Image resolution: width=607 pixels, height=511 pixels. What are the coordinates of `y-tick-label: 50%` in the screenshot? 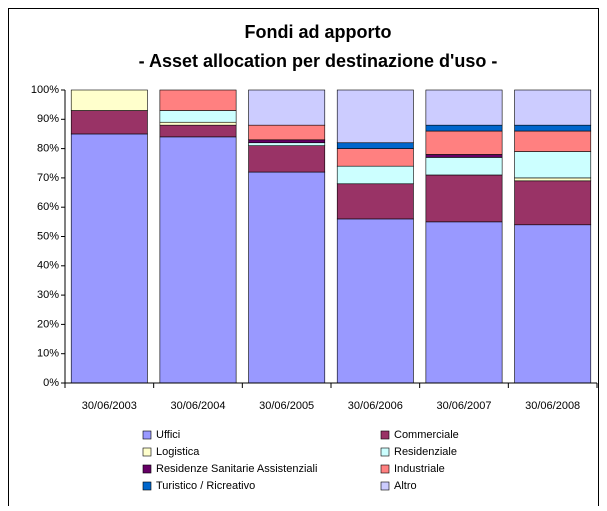 It's located at (48, 236).